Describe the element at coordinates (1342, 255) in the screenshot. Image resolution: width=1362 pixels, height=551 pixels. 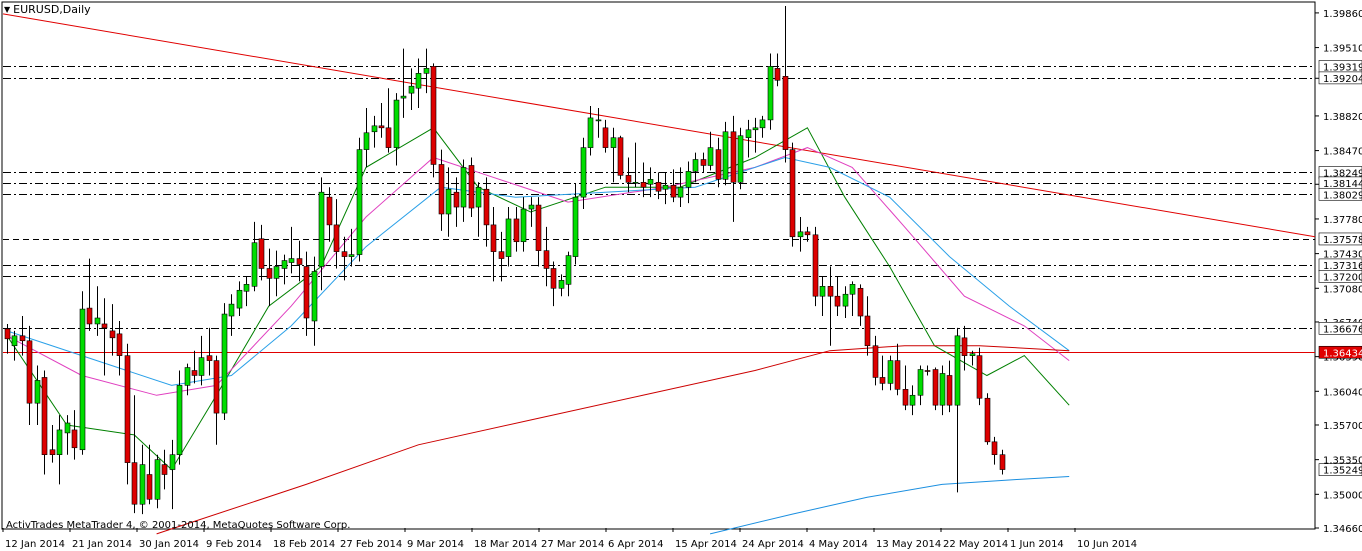
I see `price-tick-label: 1.37430` at that location.